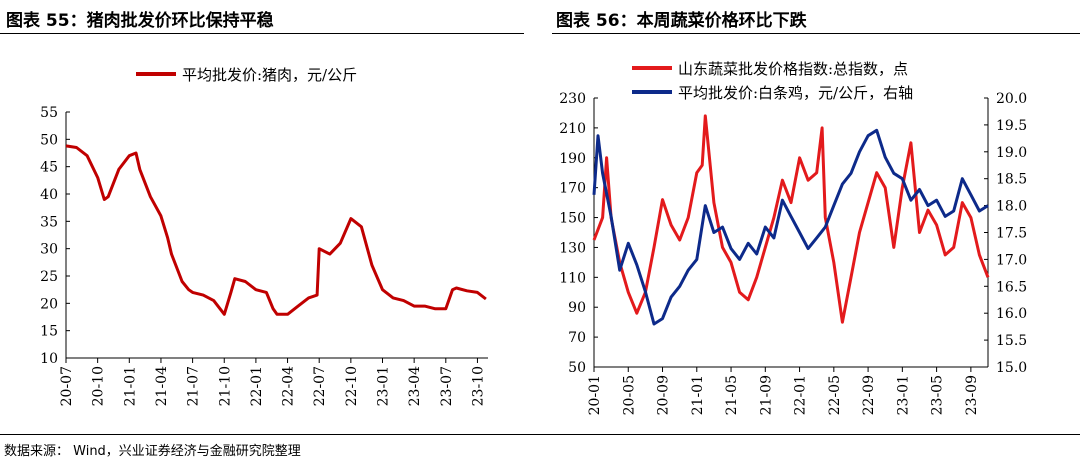  Describe the element at coordinates (99, 386) in the screenshot. I see `x-tick-label: 20-10` at that location.